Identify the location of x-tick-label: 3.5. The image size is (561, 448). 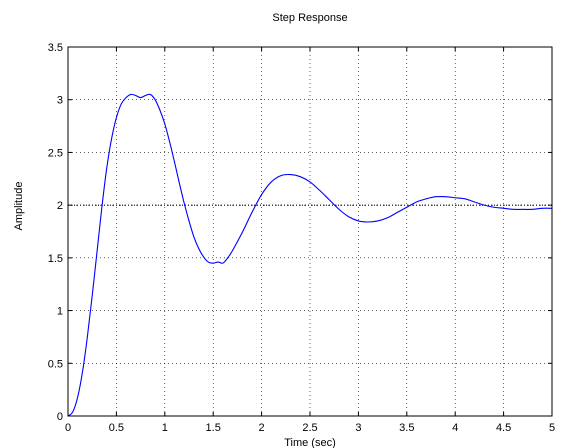
(406, 428).